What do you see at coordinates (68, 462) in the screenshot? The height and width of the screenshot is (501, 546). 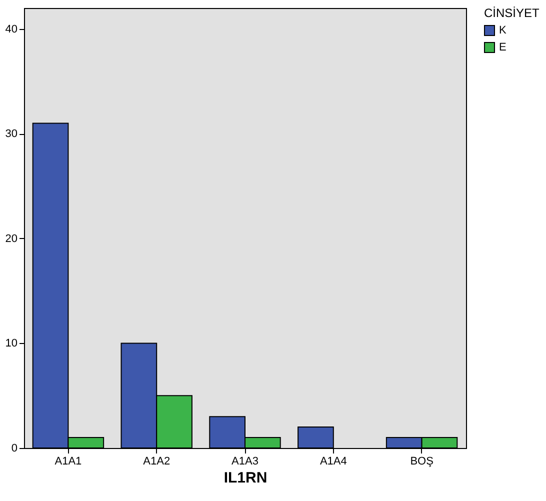 I see `x-tick-label: A1A1` at bounding box center [68, 462].